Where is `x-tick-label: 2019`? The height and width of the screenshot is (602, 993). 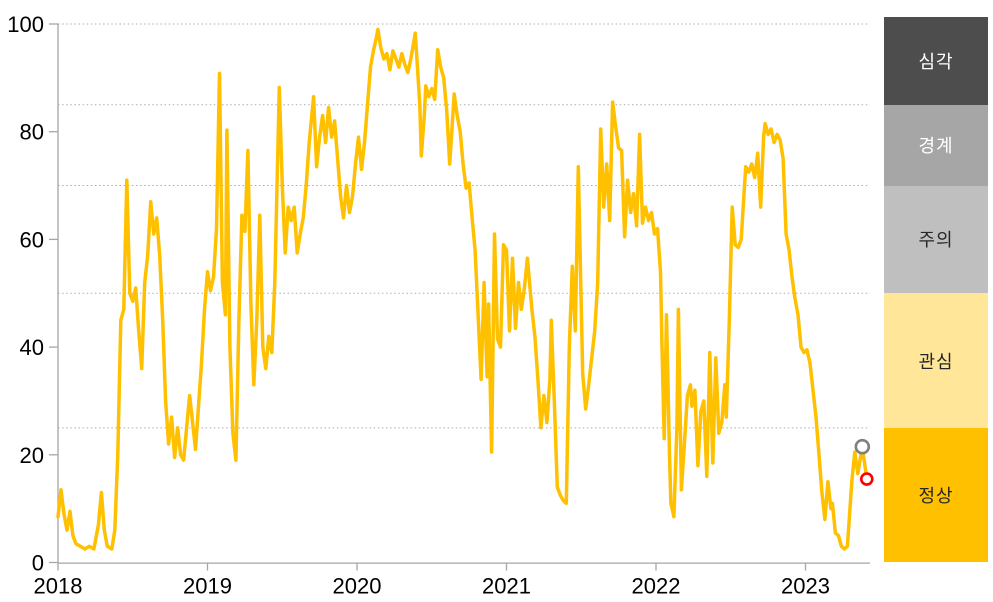 x-tick-label: 2019 is located at coordinates (207, 586).